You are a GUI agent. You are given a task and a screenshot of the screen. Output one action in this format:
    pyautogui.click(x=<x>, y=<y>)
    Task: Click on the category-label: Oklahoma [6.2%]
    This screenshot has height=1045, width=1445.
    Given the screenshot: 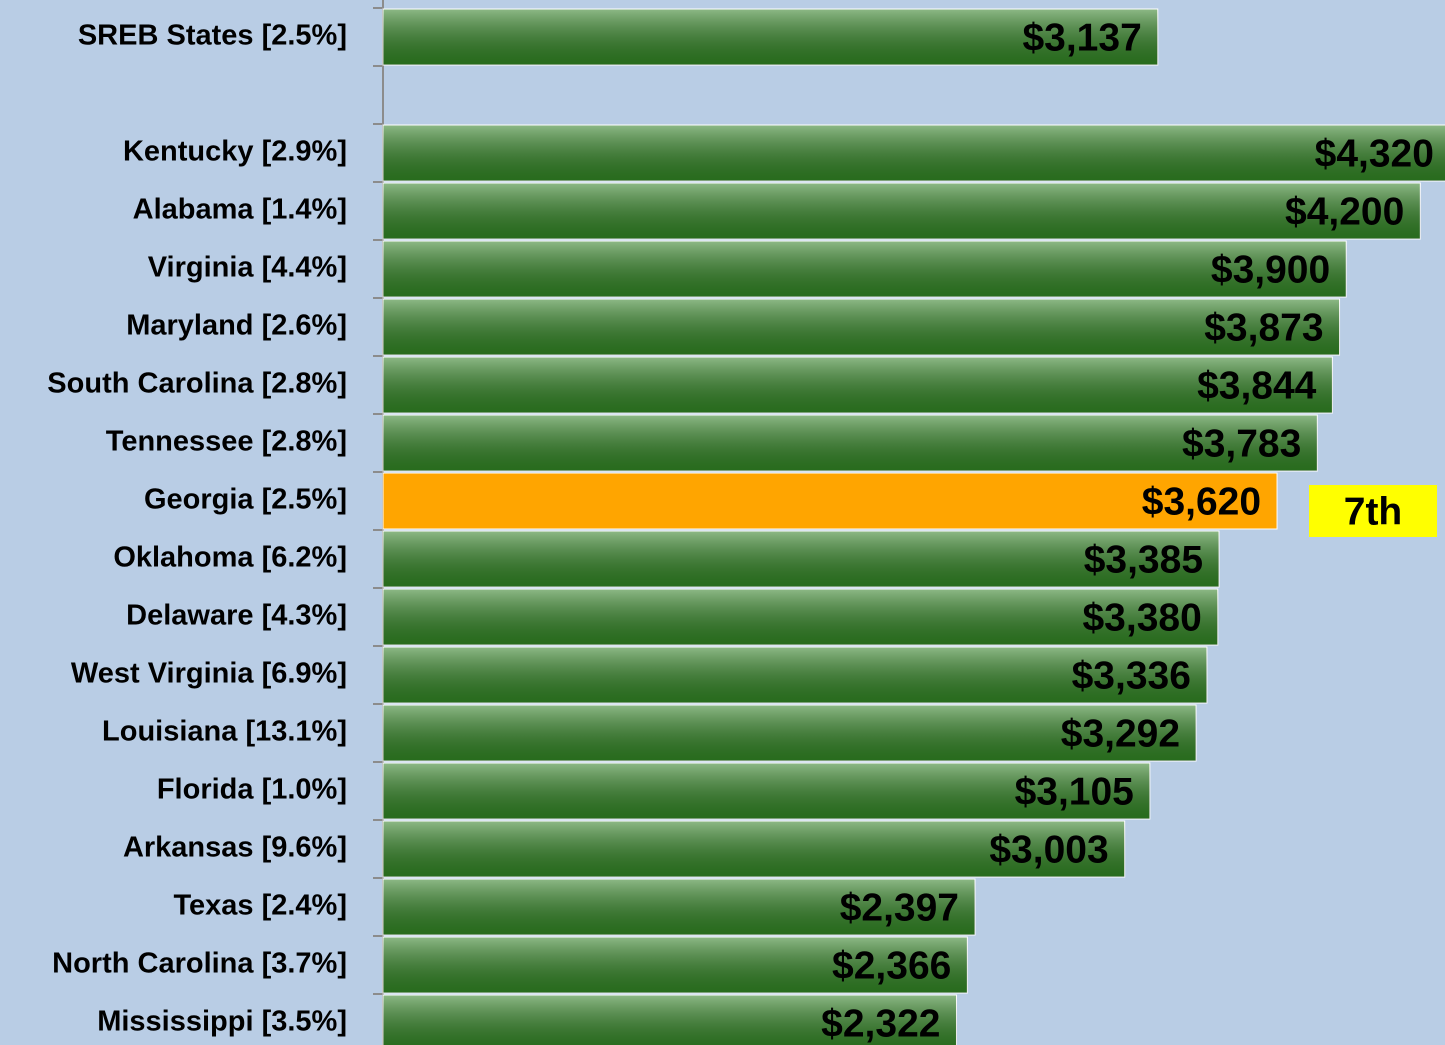 What is the action you would take?
    pyautogui.click(x=230, y=558)
    